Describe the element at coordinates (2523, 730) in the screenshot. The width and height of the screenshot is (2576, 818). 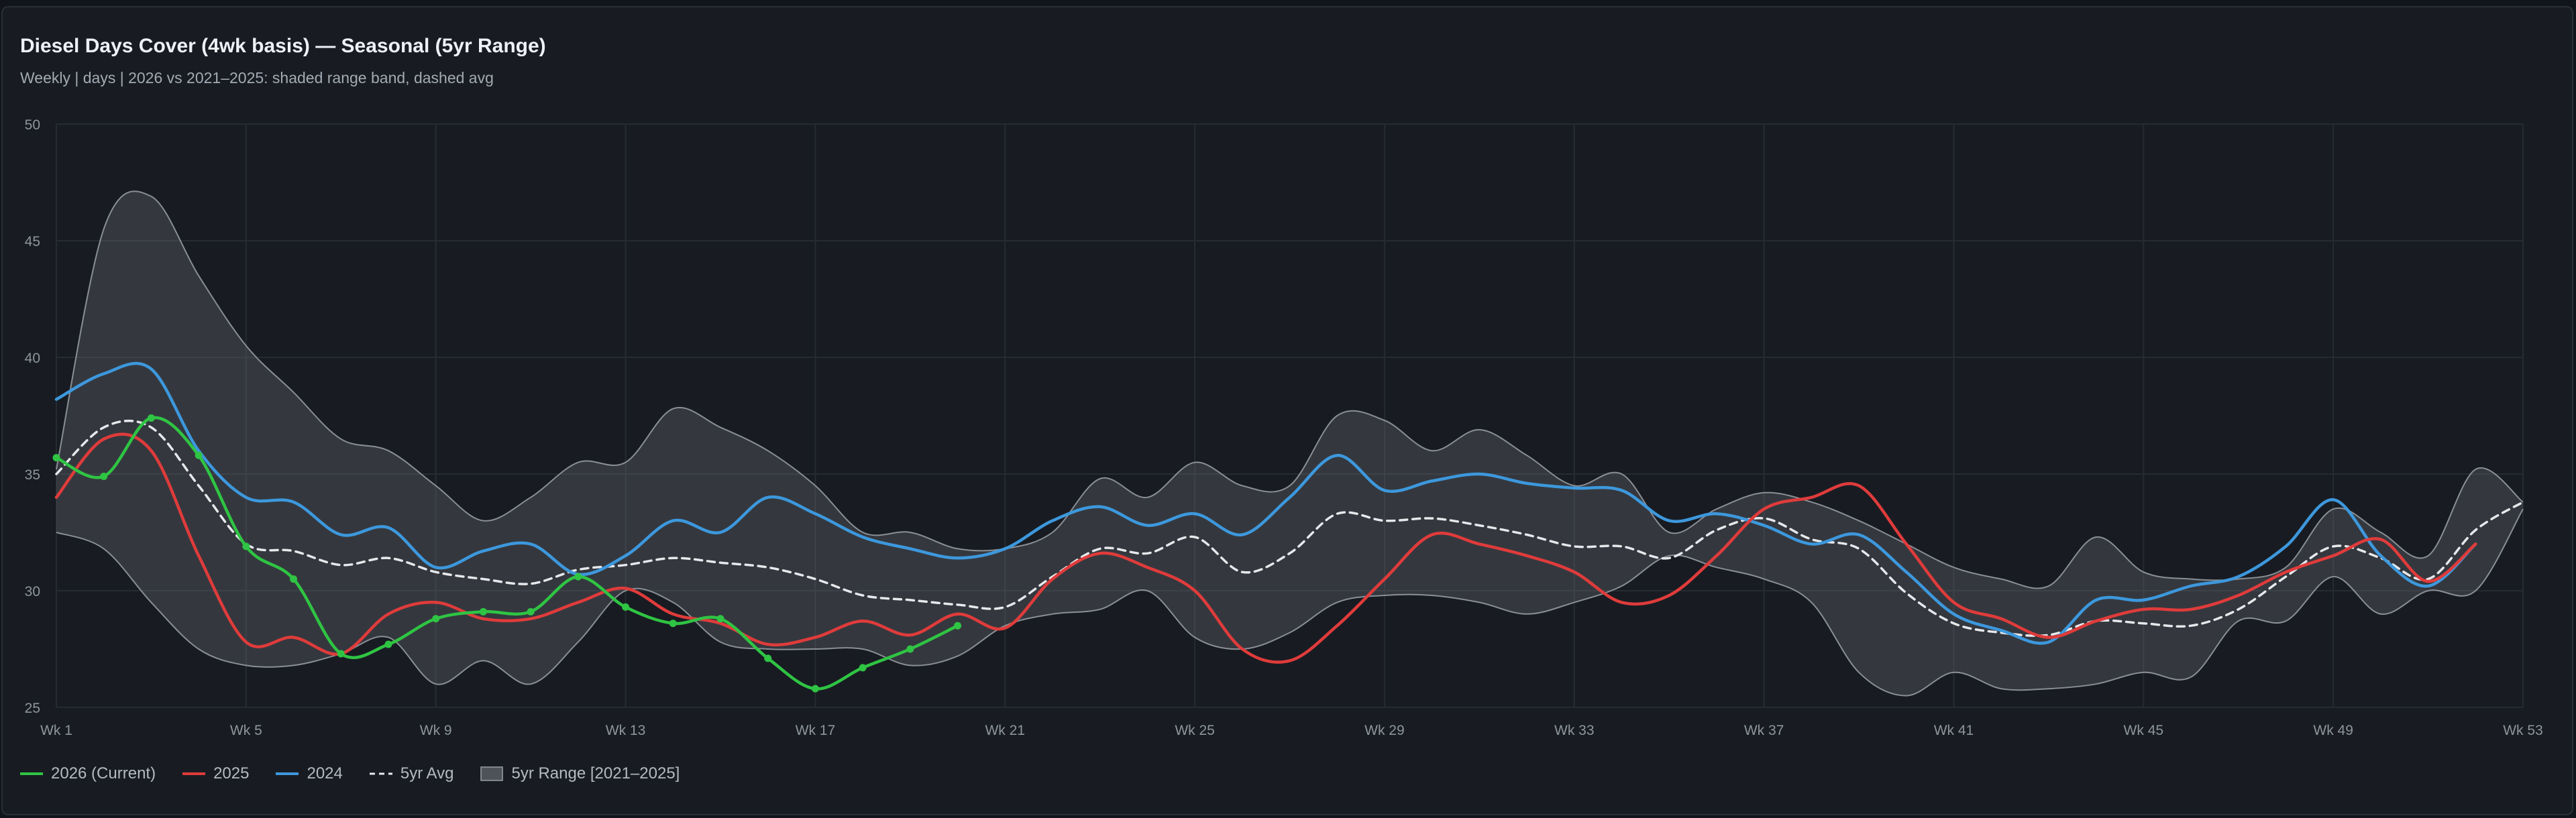
I see `x-tick-label: Wk 53` at that location.